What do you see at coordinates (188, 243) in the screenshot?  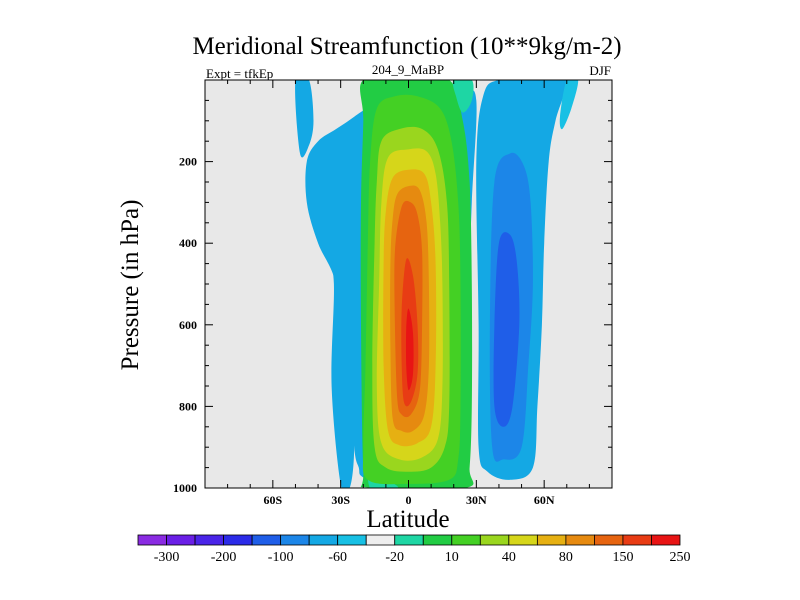 I see `y-tick-label: 400` at bounding box center [188, 243].